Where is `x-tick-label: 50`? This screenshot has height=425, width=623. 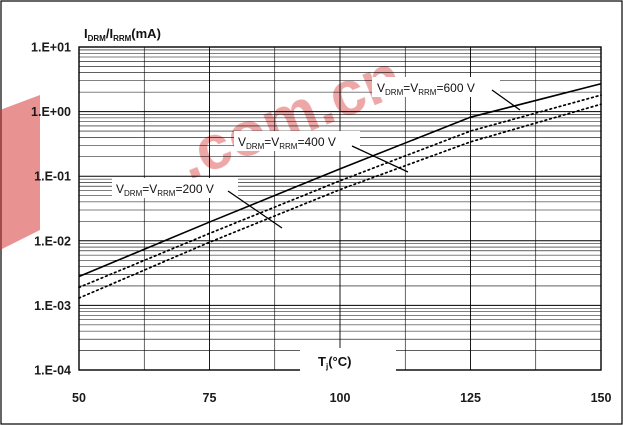
x-tick-label: 50 is located at coordinates (79, 398).